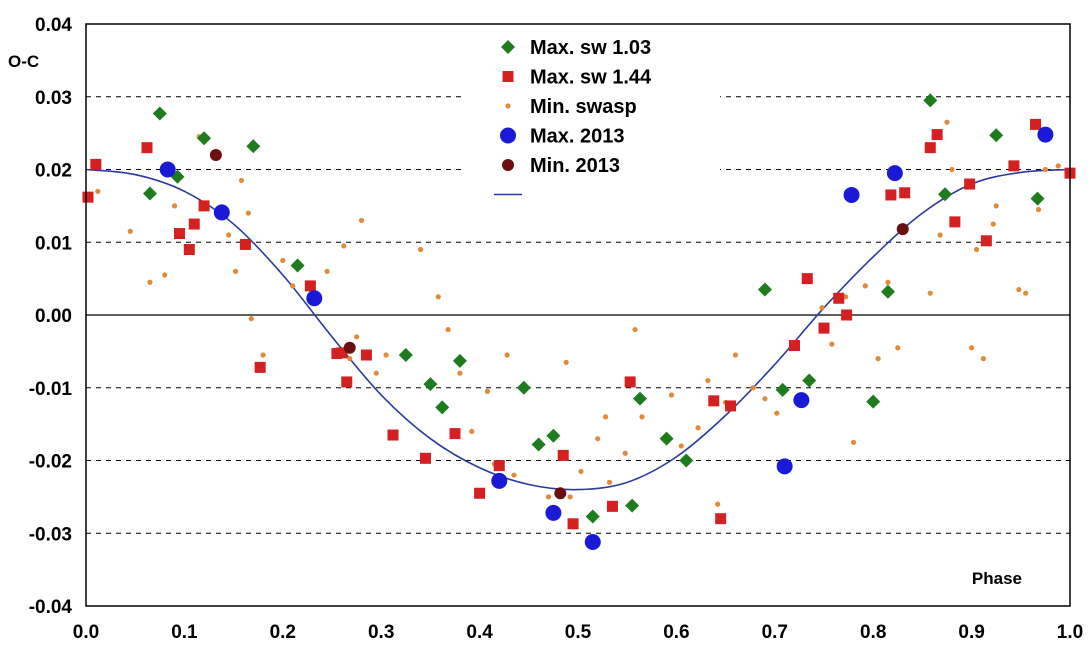 The width and height of the screenshot is (1091, 652). I want to click on x-axis-title: Phase, so click(997, 578).